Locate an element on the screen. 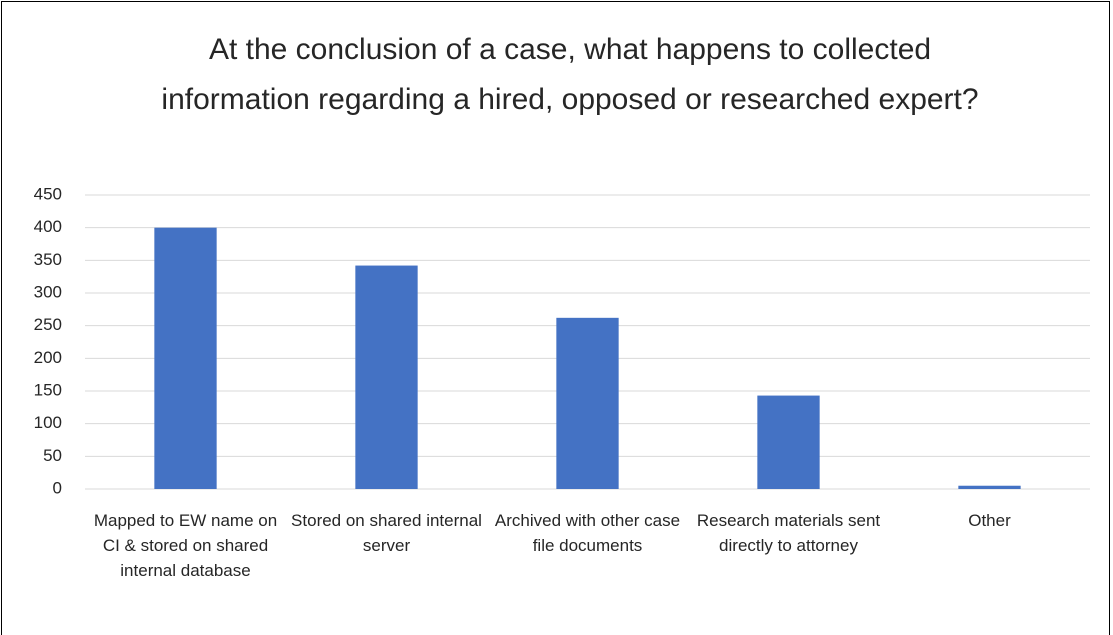 Image resolution: width=1113 pixels, height=635 pixels. y-tick-label: 0 is located at coordinates (57, 487).